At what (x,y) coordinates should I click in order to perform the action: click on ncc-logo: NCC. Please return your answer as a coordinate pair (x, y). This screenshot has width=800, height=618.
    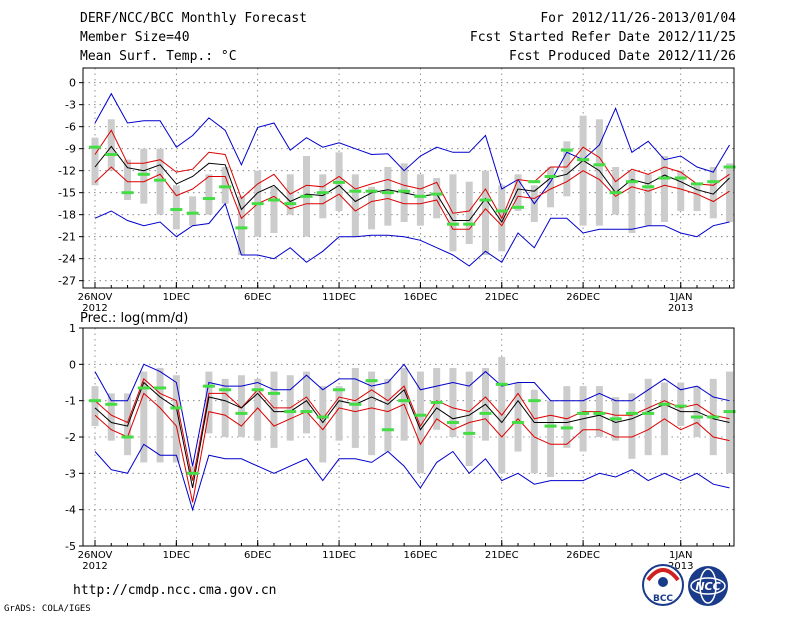
    Looking at the image, I should click on (708, 586).